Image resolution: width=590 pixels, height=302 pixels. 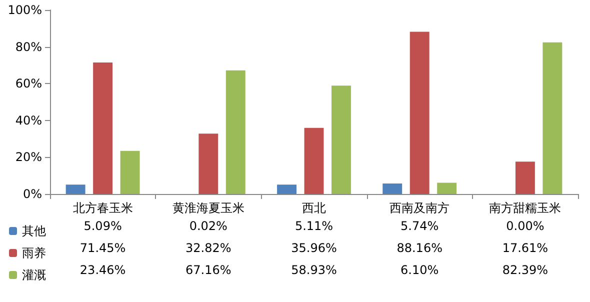 What do you see at coordinates (419, 248) in the screenshot?
I see `data-label: 88.16%` at bounding box center [419, 248].